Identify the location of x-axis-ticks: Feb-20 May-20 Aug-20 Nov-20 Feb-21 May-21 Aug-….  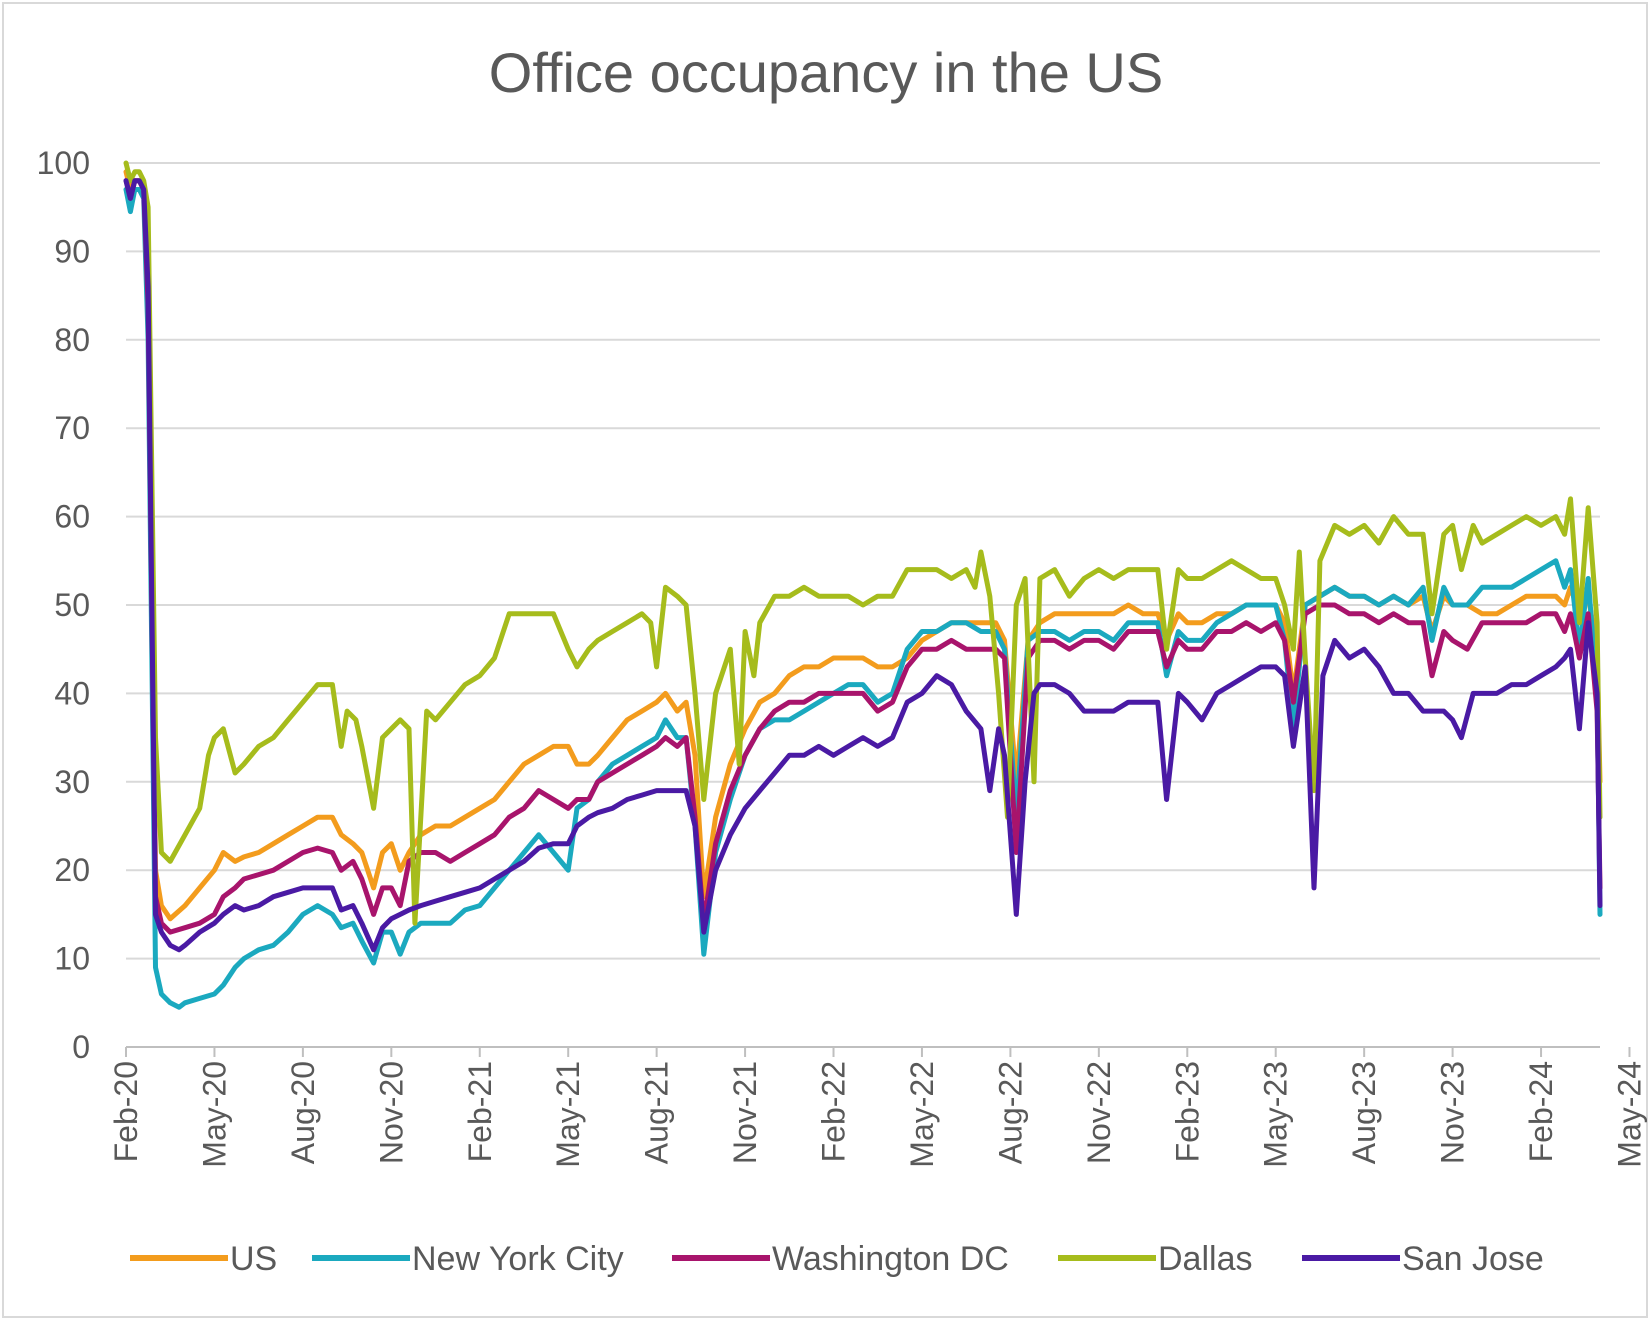
(877, 1107).